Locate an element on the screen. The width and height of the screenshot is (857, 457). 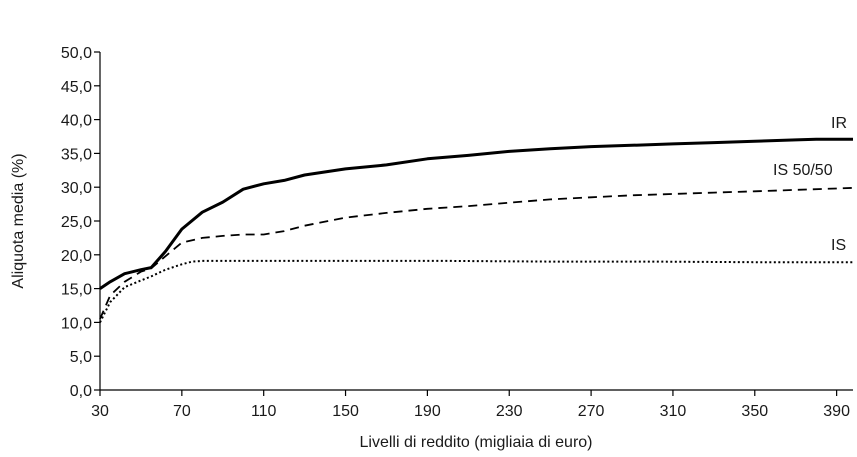
x-tick-label: 150 is located at coordinates (345, 411).